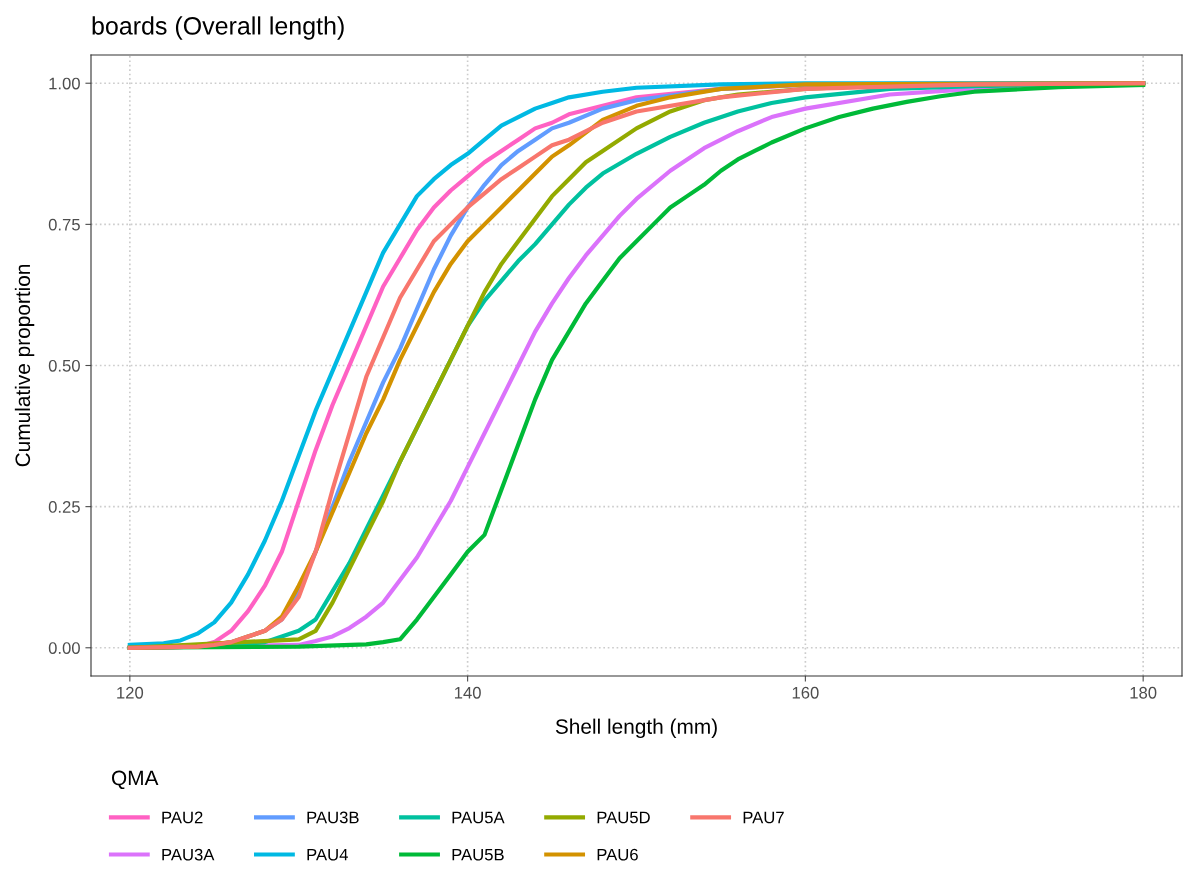 The image size is (1184, 874). I want to click on x-axis-title: Shell length (mm), so click(636, 728).